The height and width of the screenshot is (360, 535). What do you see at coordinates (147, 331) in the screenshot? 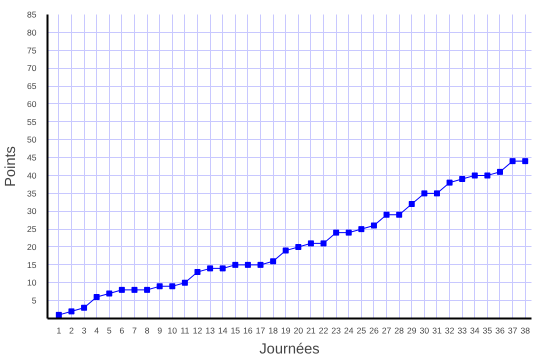
I see `x-tick-label: 8` at bounding box center [147, 331].